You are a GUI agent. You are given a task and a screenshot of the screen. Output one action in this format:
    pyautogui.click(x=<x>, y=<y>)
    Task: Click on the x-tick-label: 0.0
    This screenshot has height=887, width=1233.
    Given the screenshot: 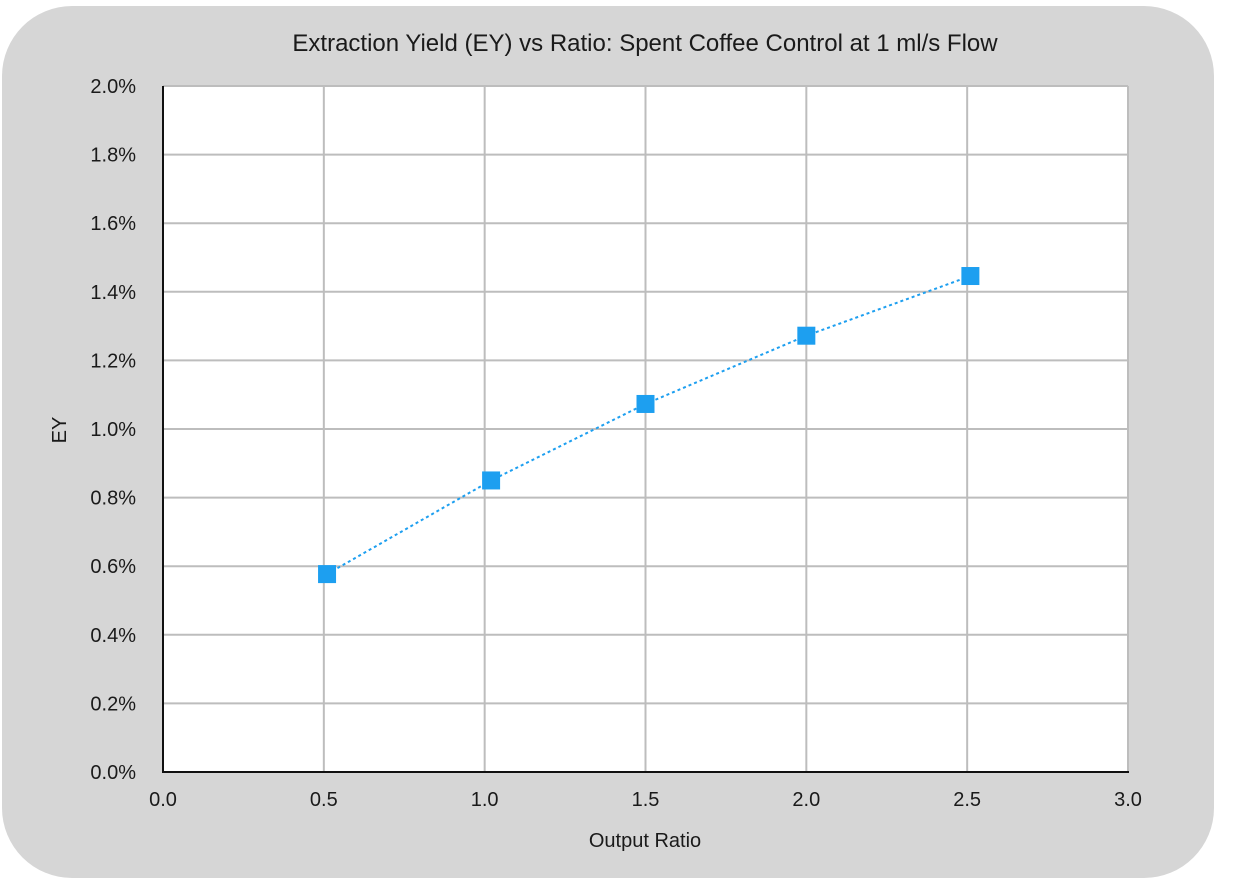 What is the action you would take?
    pyautogui.click(x=163, y=800)
    